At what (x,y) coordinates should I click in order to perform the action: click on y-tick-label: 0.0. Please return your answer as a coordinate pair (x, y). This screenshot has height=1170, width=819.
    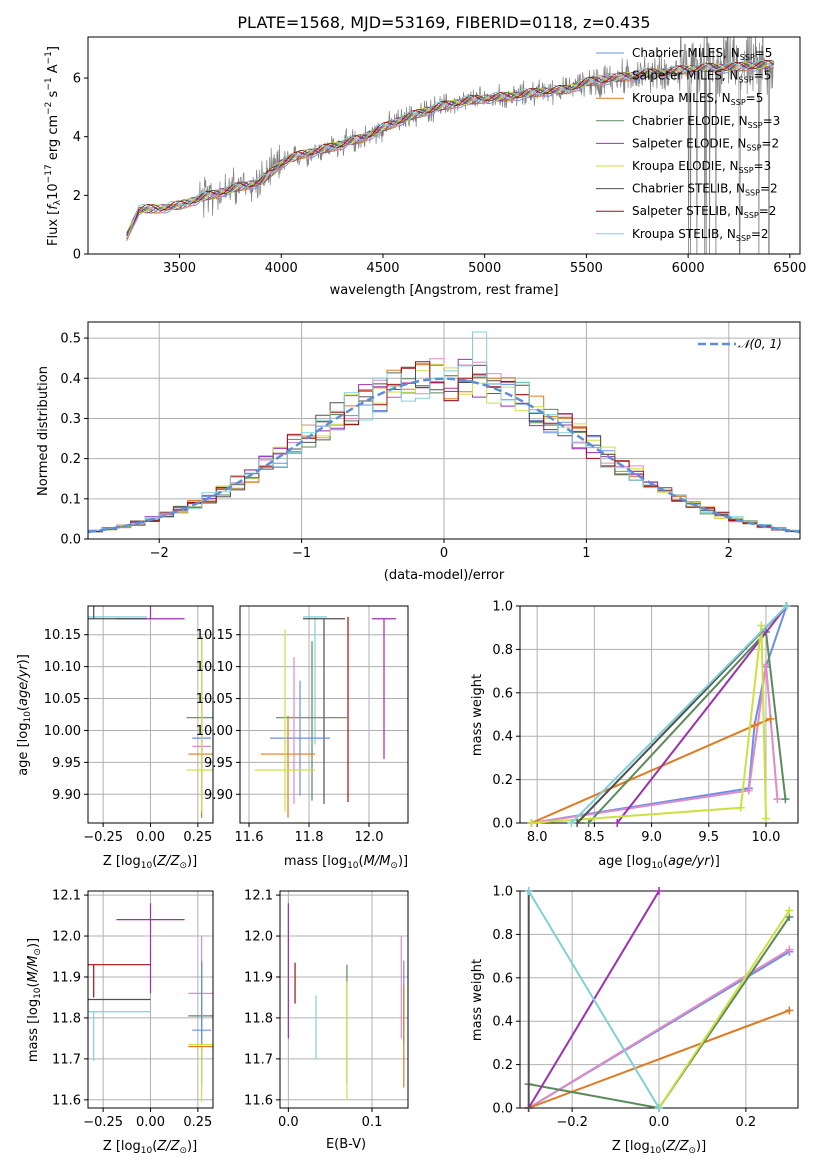
    Looking at the image, I should click on (502, 824).